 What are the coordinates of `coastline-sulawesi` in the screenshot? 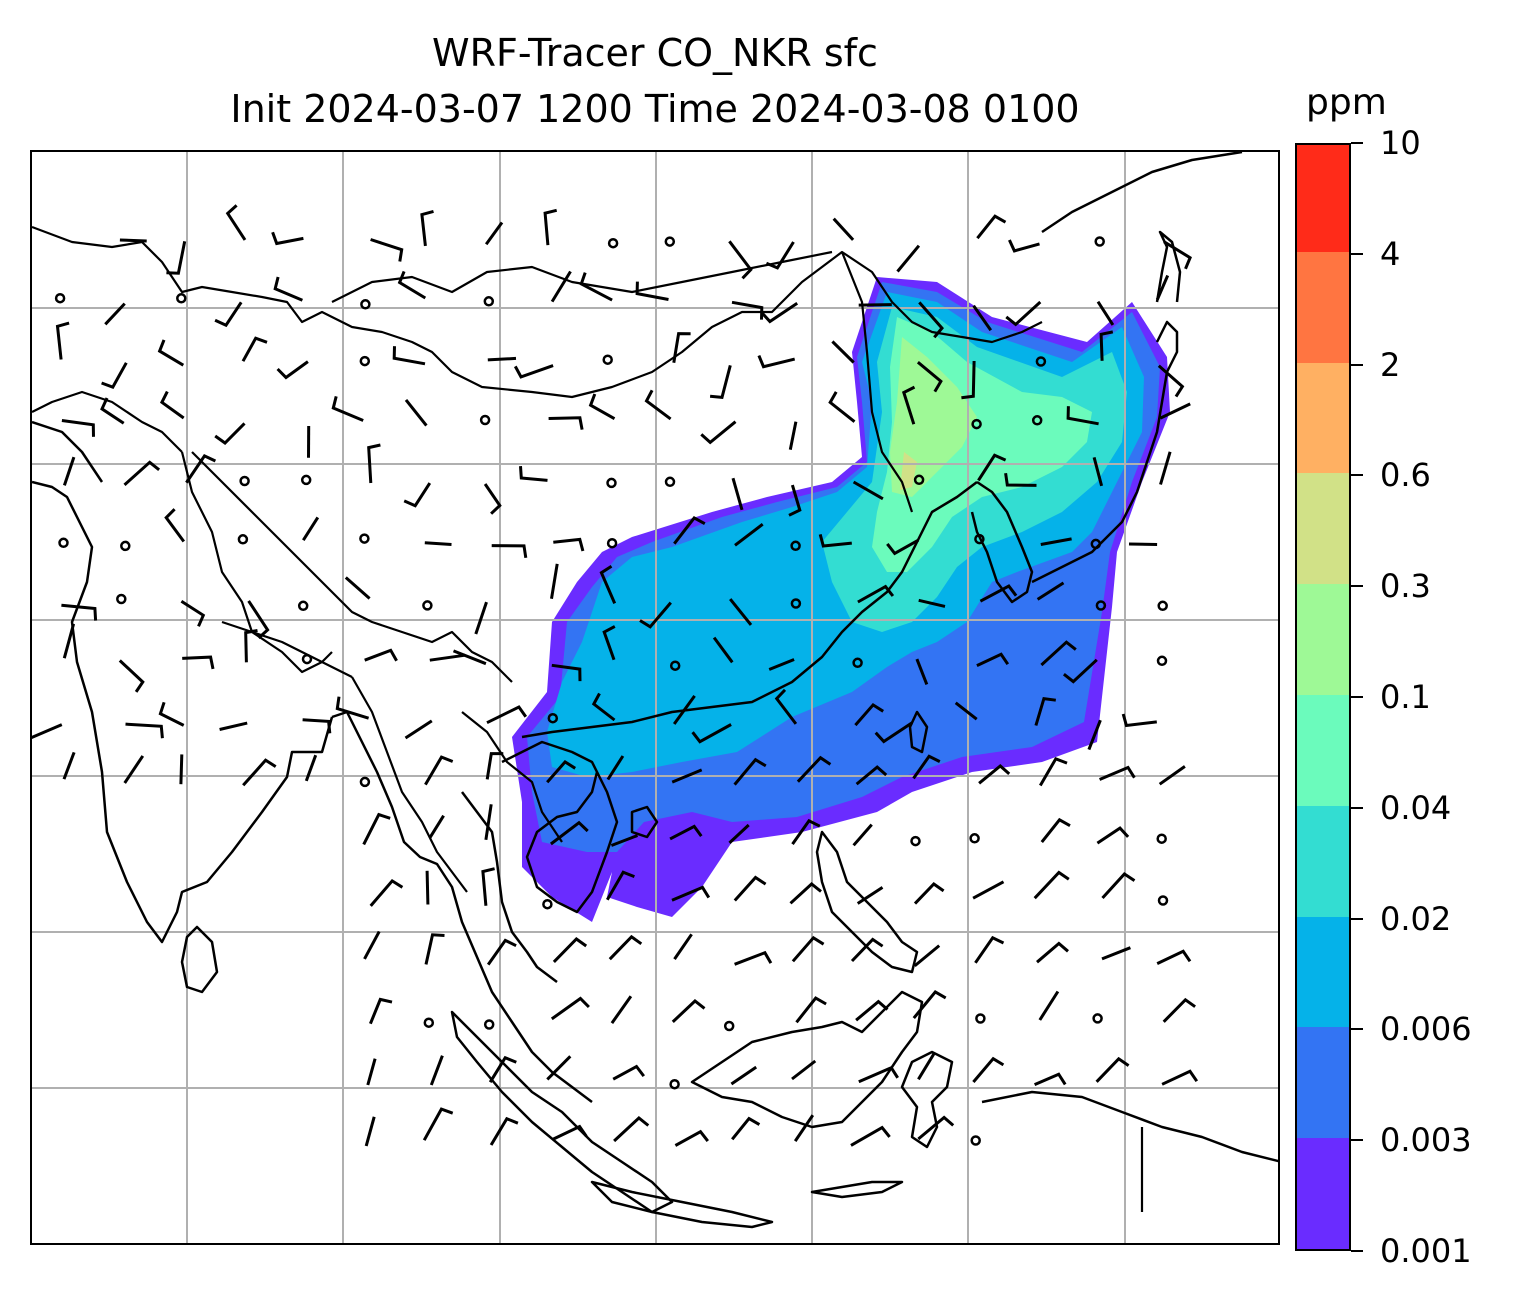 It's located at (927, 1099).